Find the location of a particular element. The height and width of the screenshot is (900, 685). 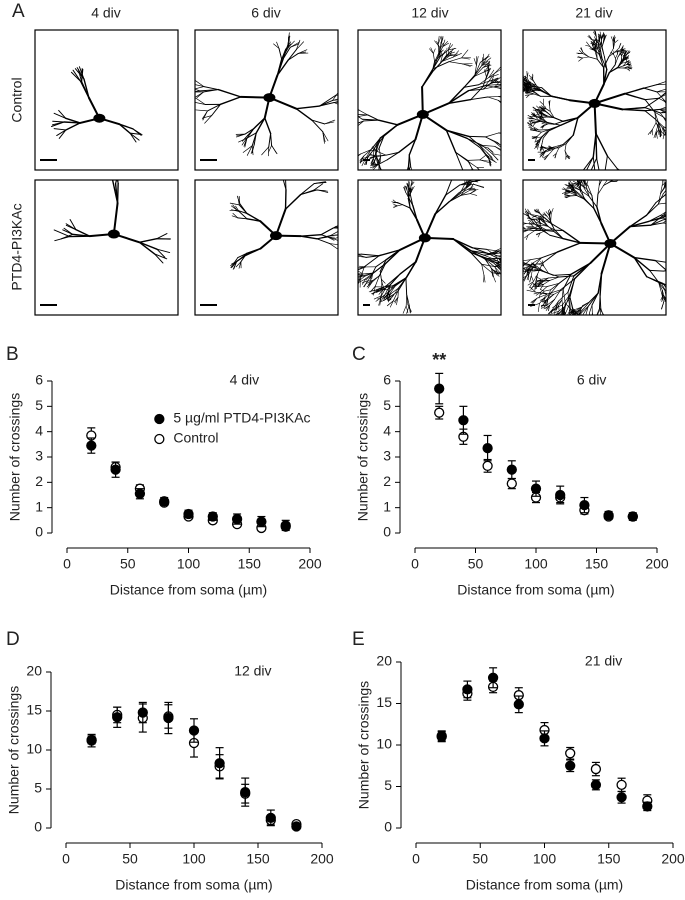

data-point is located at coordinates (117, 717).